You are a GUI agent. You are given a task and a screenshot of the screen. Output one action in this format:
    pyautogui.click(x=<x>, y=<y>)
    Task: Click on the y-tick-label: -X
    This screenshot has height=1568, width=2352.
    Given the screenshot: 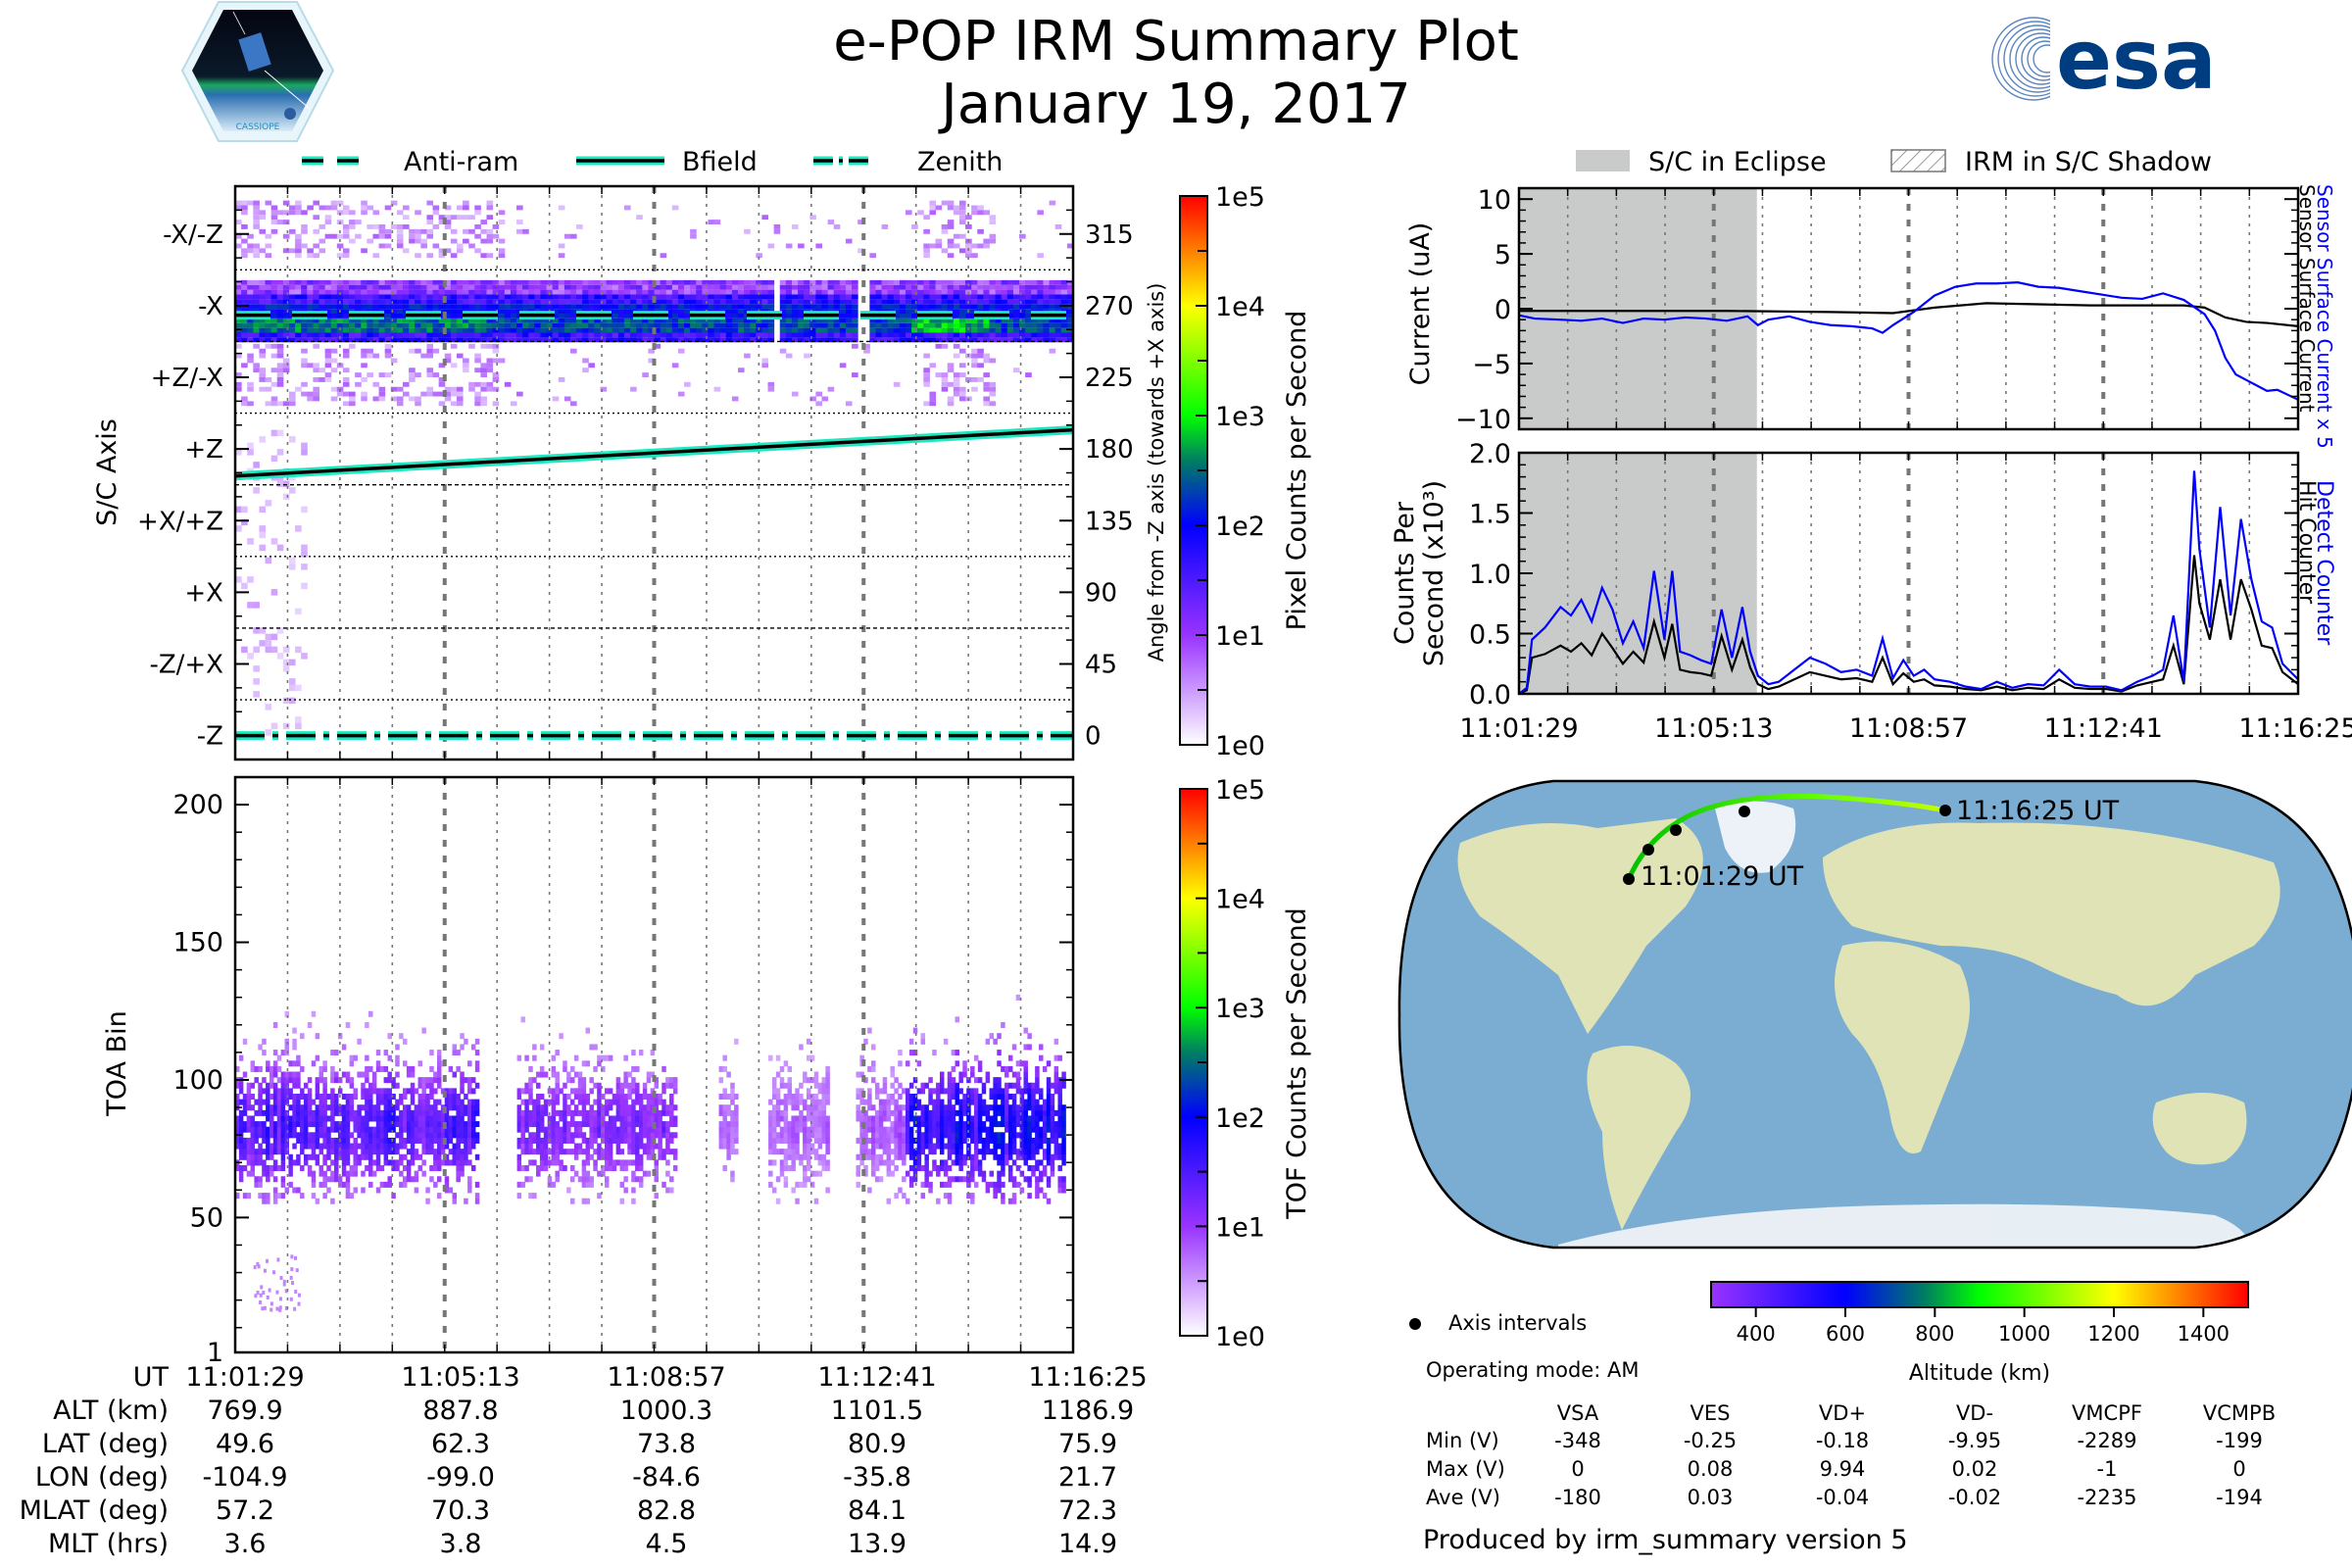 What is the action you would take?
    pyautogui.click(x=210, y=306)
    